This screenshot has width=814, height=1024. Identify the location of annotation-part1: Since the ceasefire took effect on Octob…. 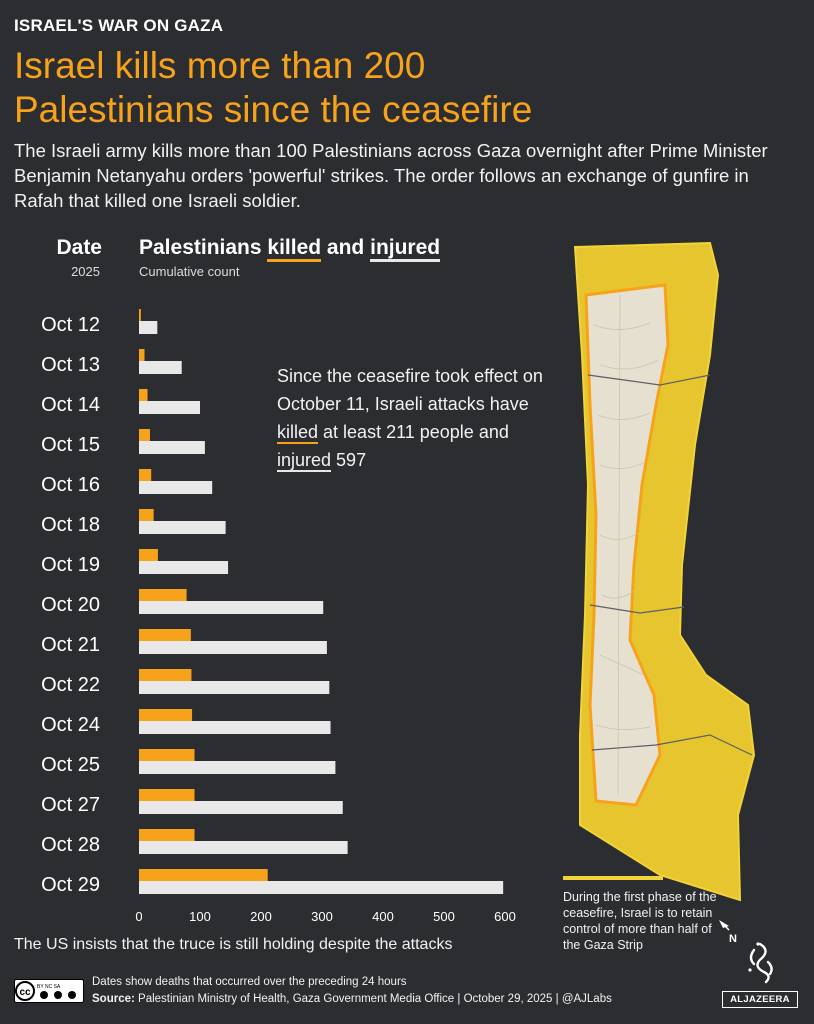
(410, 390).